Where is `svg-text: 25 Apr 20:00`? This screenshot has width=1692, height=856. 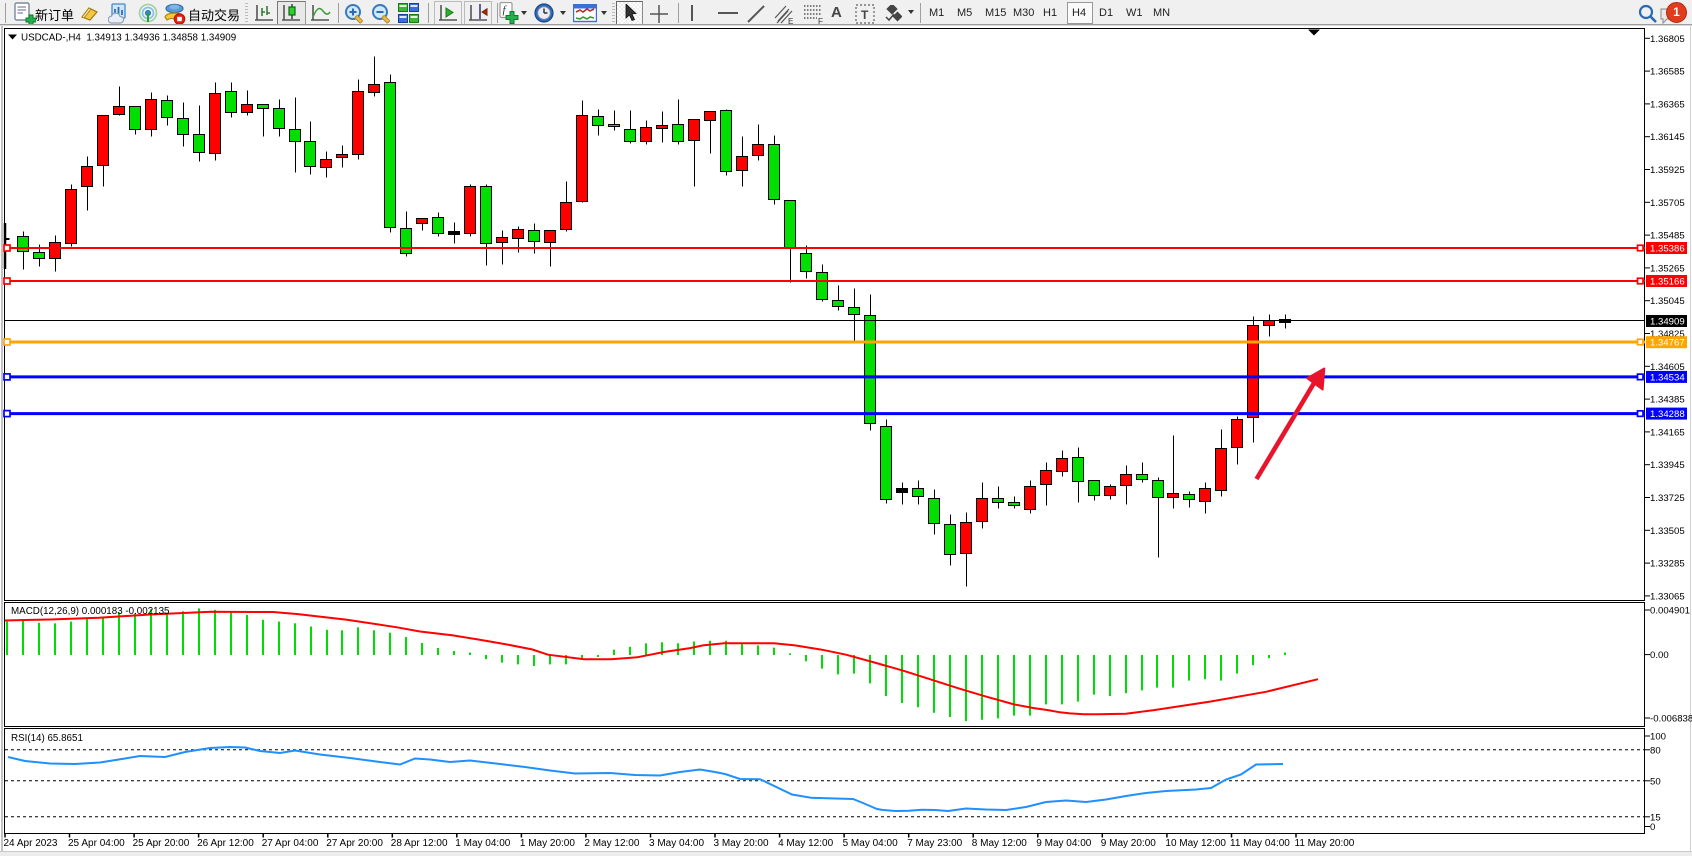 svg-text: 25 Apr 20:00 is located at coordinates (161, 843).